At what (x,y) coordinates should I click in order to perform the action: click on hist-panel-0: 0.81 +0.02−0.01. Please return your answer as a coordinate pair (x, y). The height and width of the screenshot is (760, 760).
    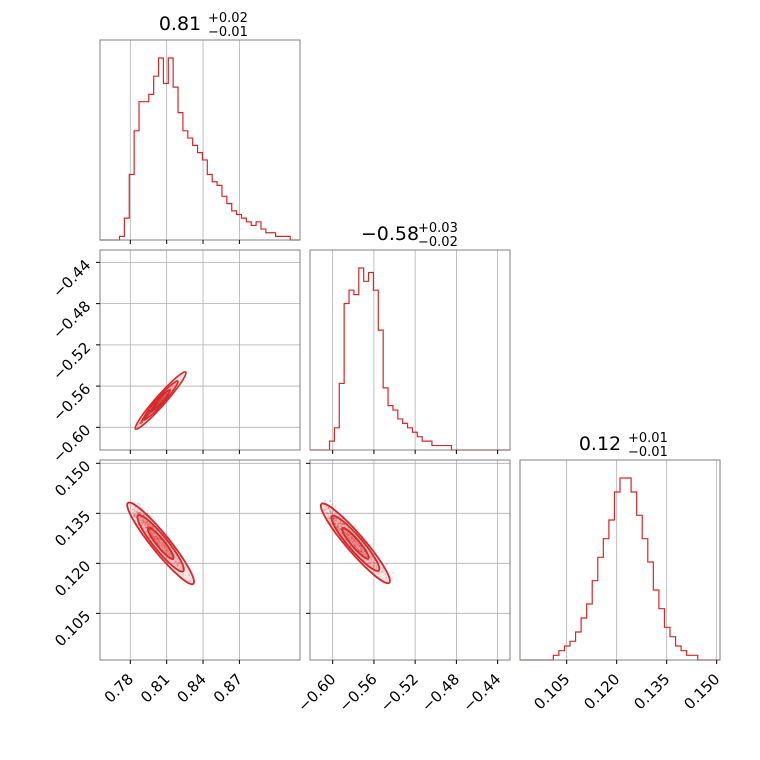
    Looking at the image, I should click on (200, 127).